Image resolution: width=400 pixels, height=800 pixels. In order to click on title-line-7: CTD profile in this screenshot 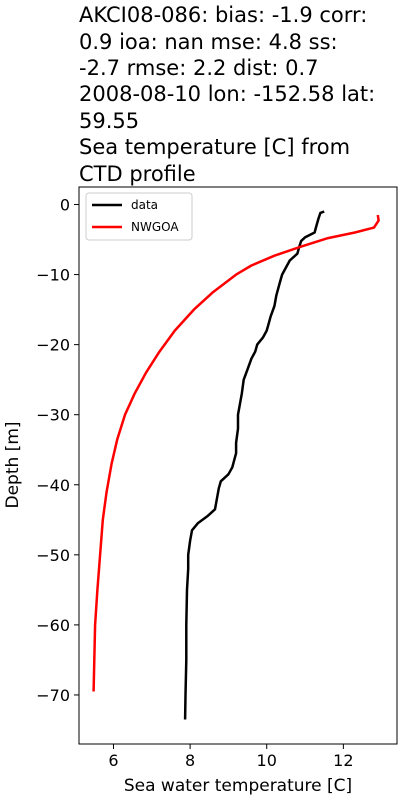, I will do `click(137, 174)`.